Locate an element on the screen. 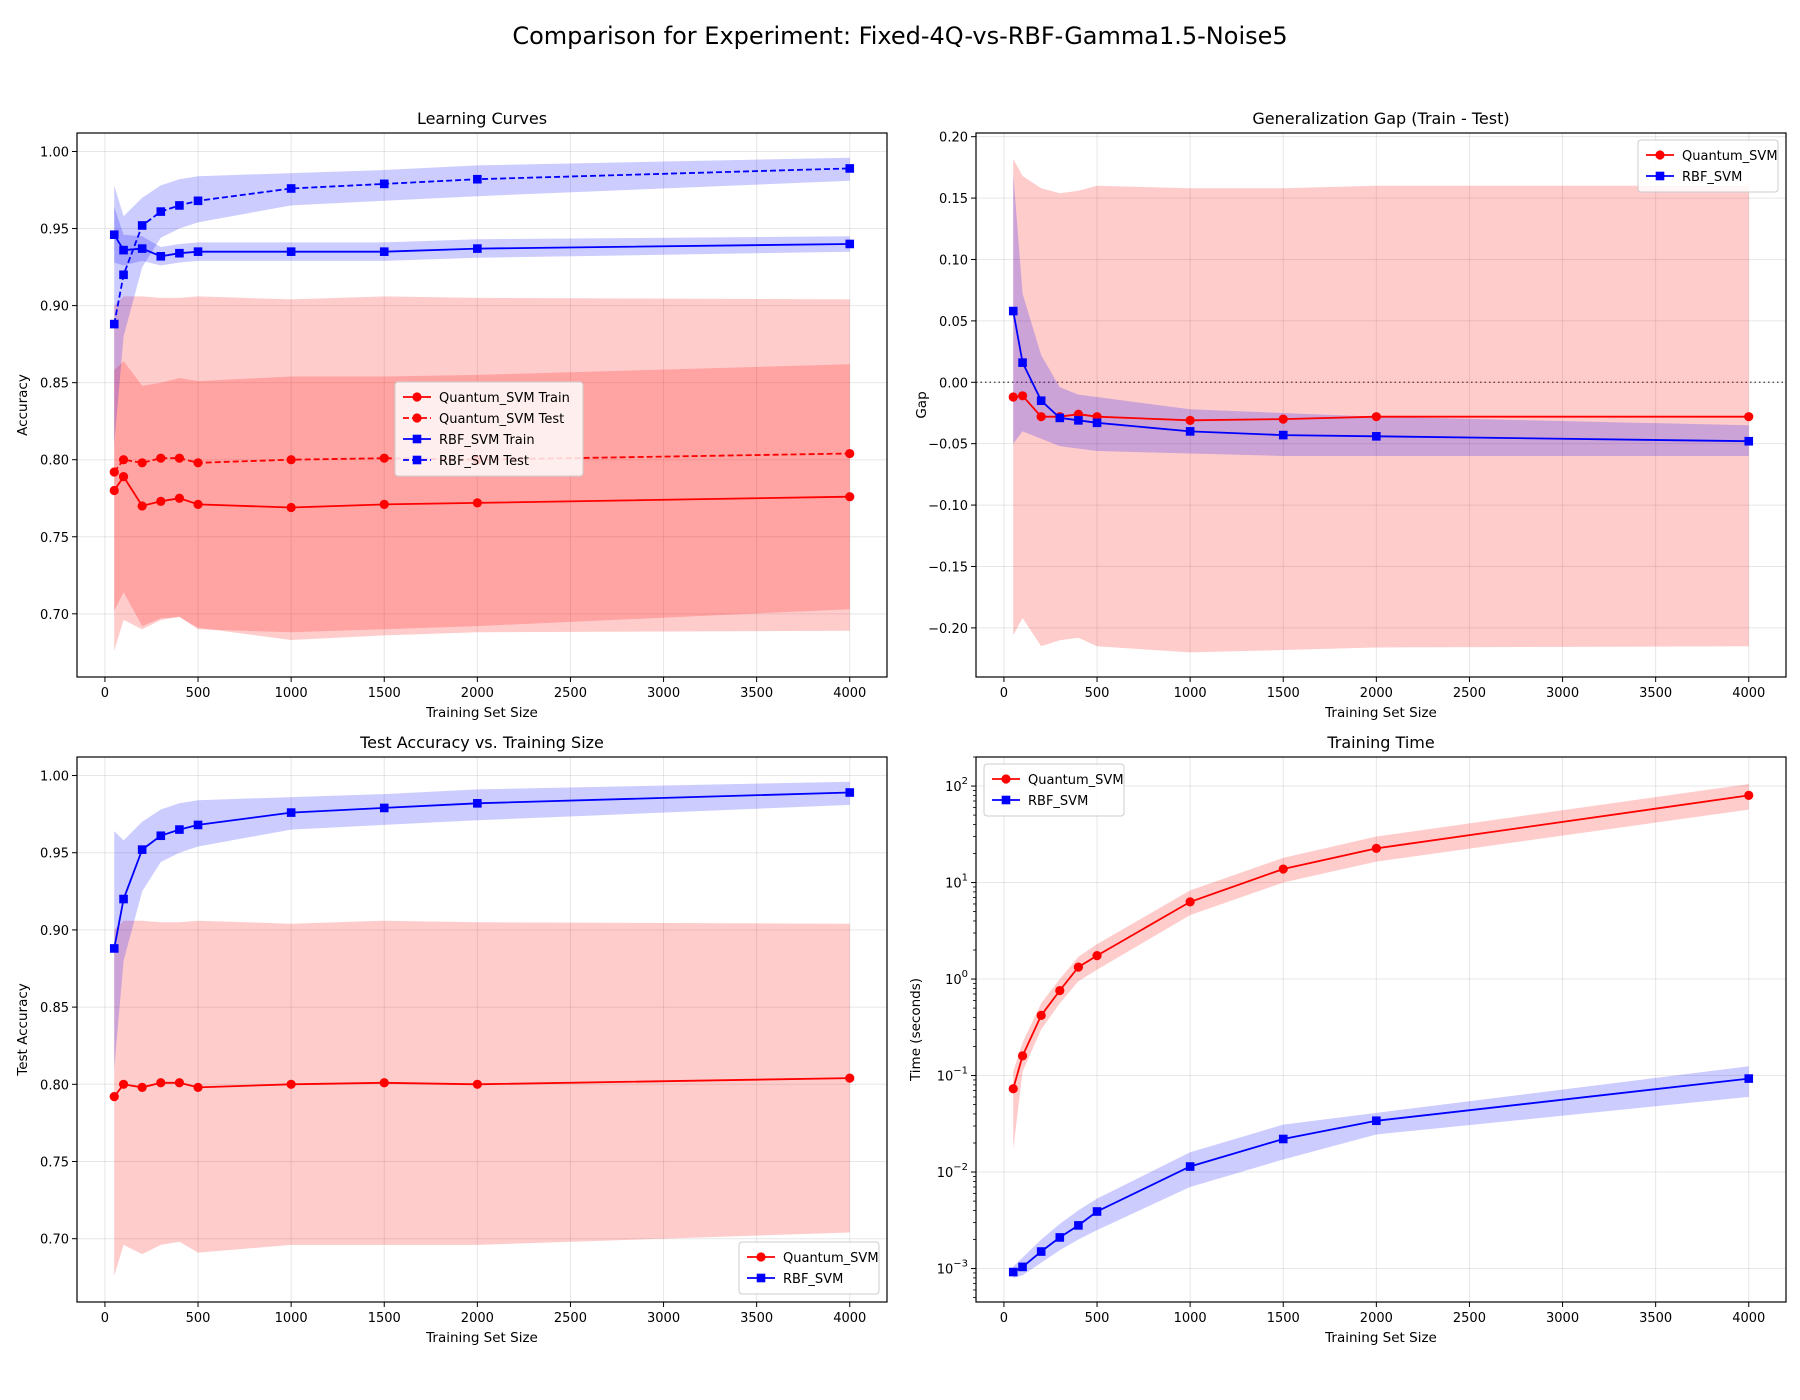 The image size is (1800, 1400). y-tick-label: −0.05 is located at coordinates (948, 445).